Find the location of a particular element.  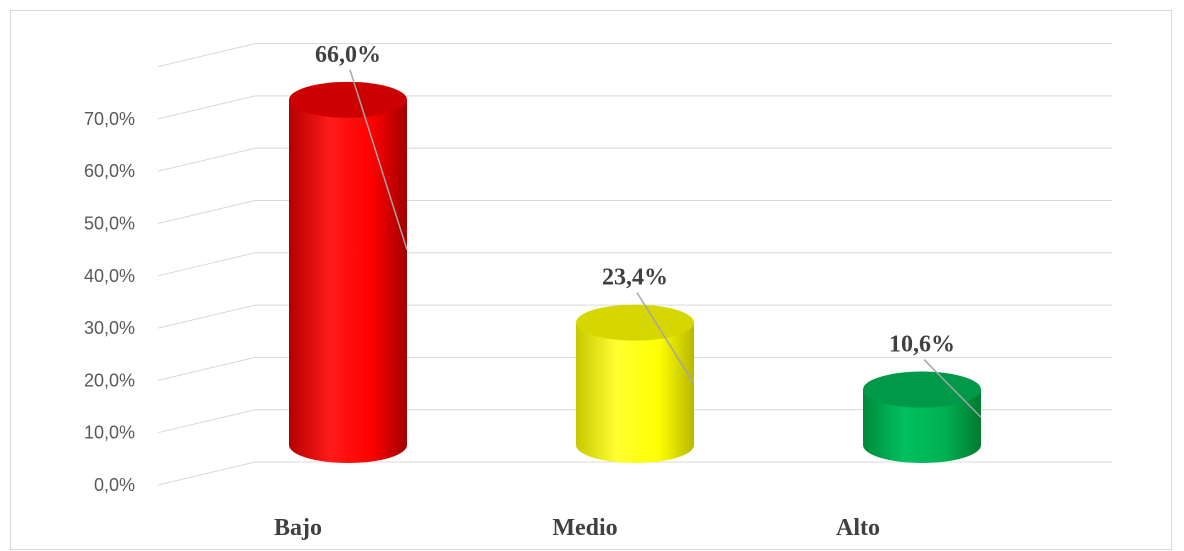

bar-medio is located at coordinates (635, 383).